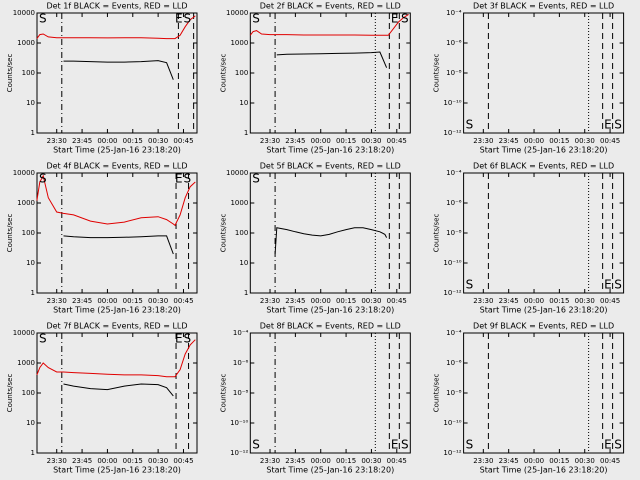  What do you see at coordinates (330, 326) in the screenshot?
I see `chart-title: Det 8f BLACK = Events, RED = LLD` at bounding box center [330, 326].